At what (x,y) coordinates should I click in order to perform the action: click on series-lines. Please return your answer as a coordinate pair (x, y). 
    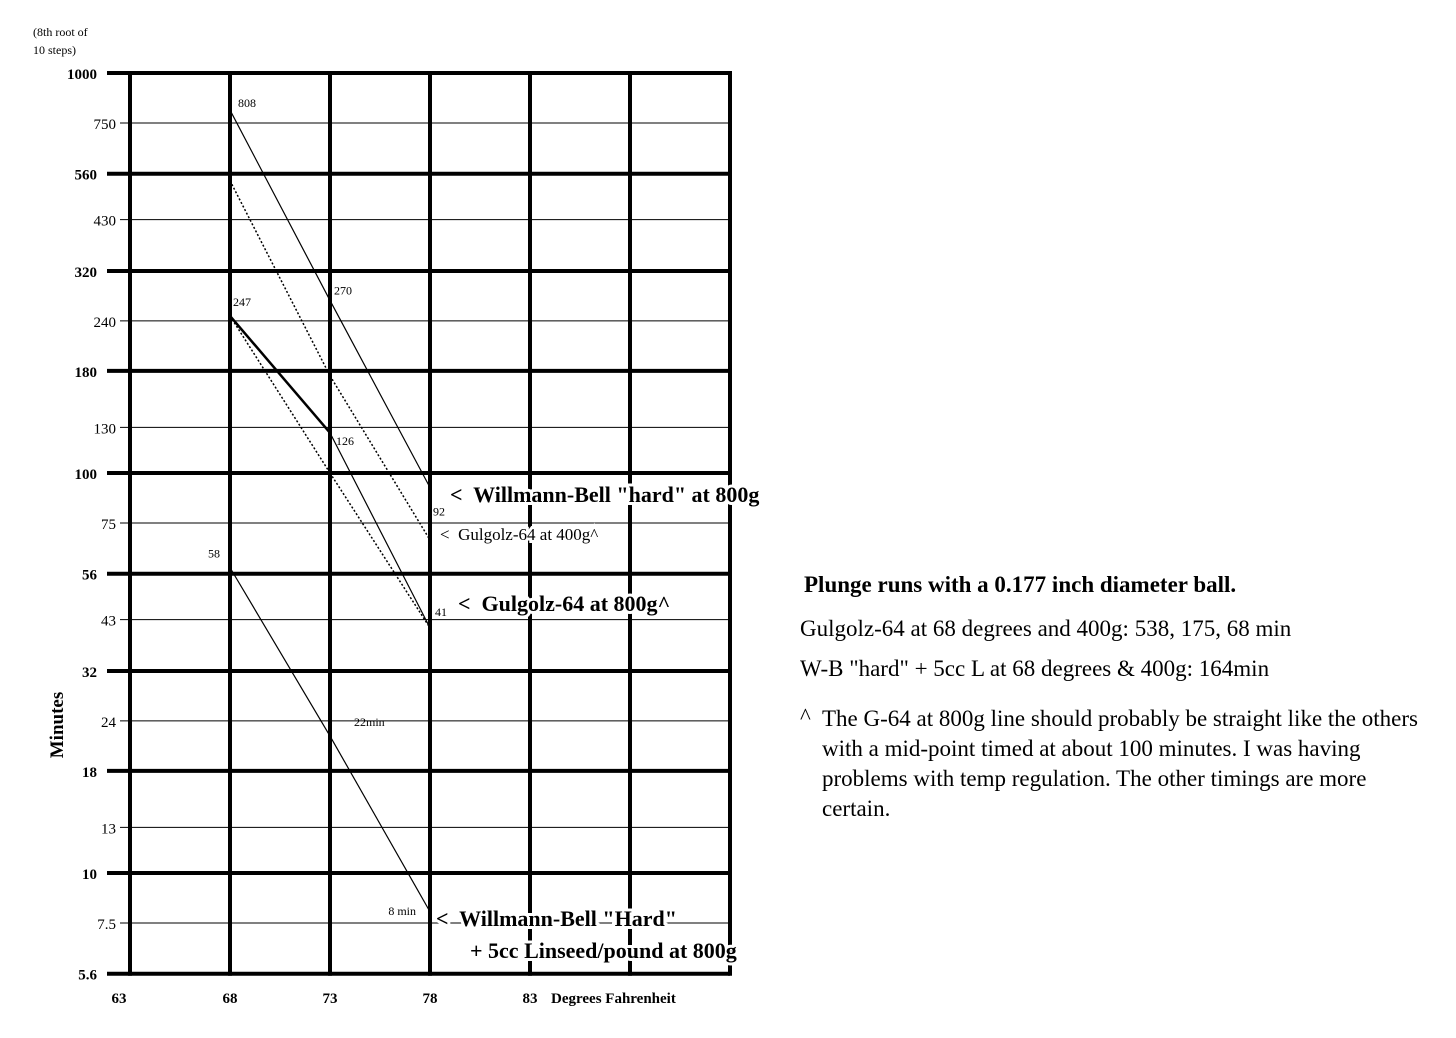
    Looking at the image, I should click on (330, 511).